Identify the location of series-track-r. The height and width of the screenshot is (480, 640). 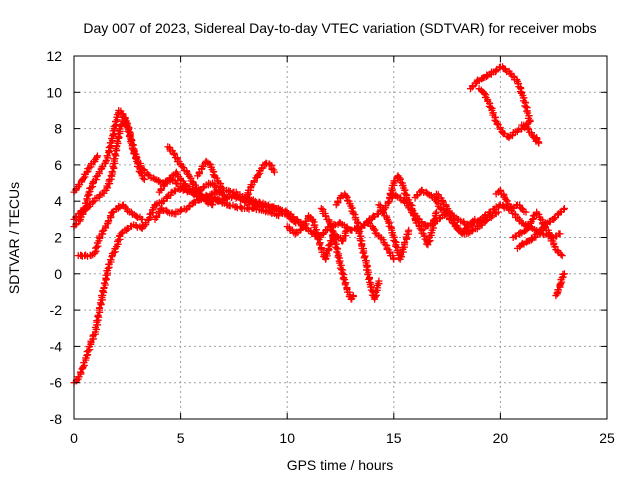
(455, 214).